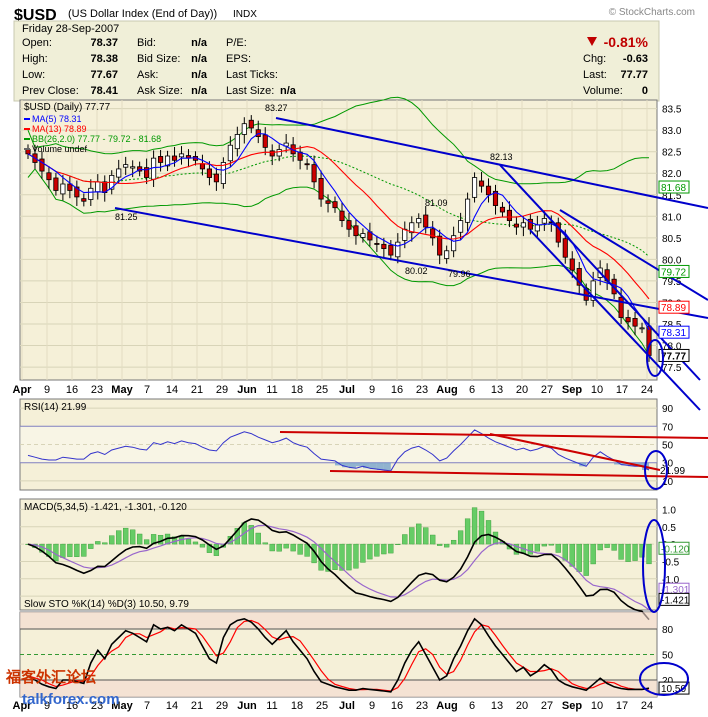 The width and height of the screenshot is (708, 717). Describe the element at coordinates (172, 390) in the screenshot. I see `price-x-tick: 14` at that location.